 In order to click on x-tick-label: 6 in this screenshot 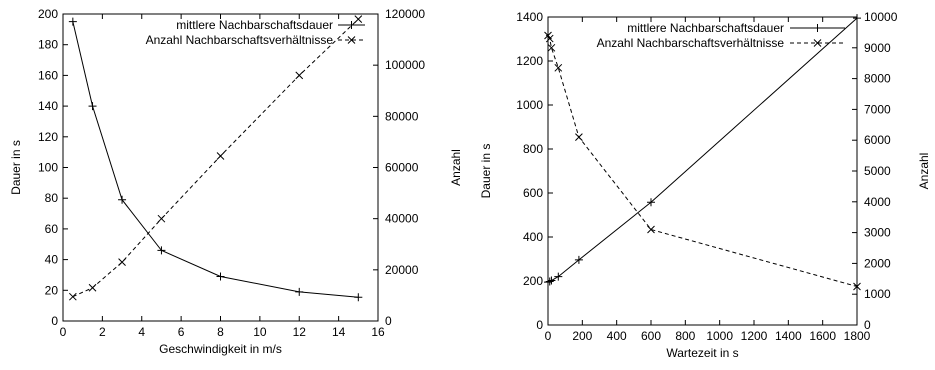, I will do `click(181, 332)`.